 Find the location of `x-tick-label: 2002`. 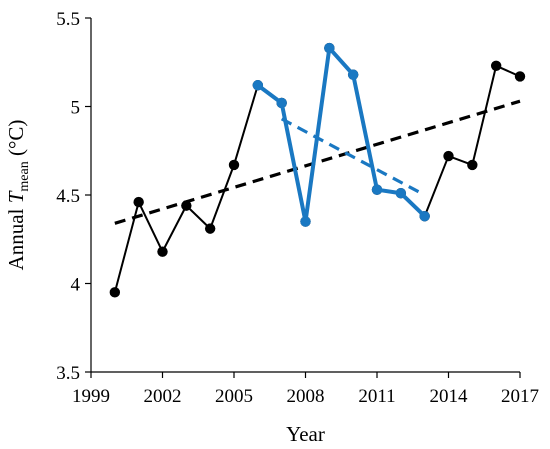

x-tick-label: 2002 is located at coordinates (163, 396).